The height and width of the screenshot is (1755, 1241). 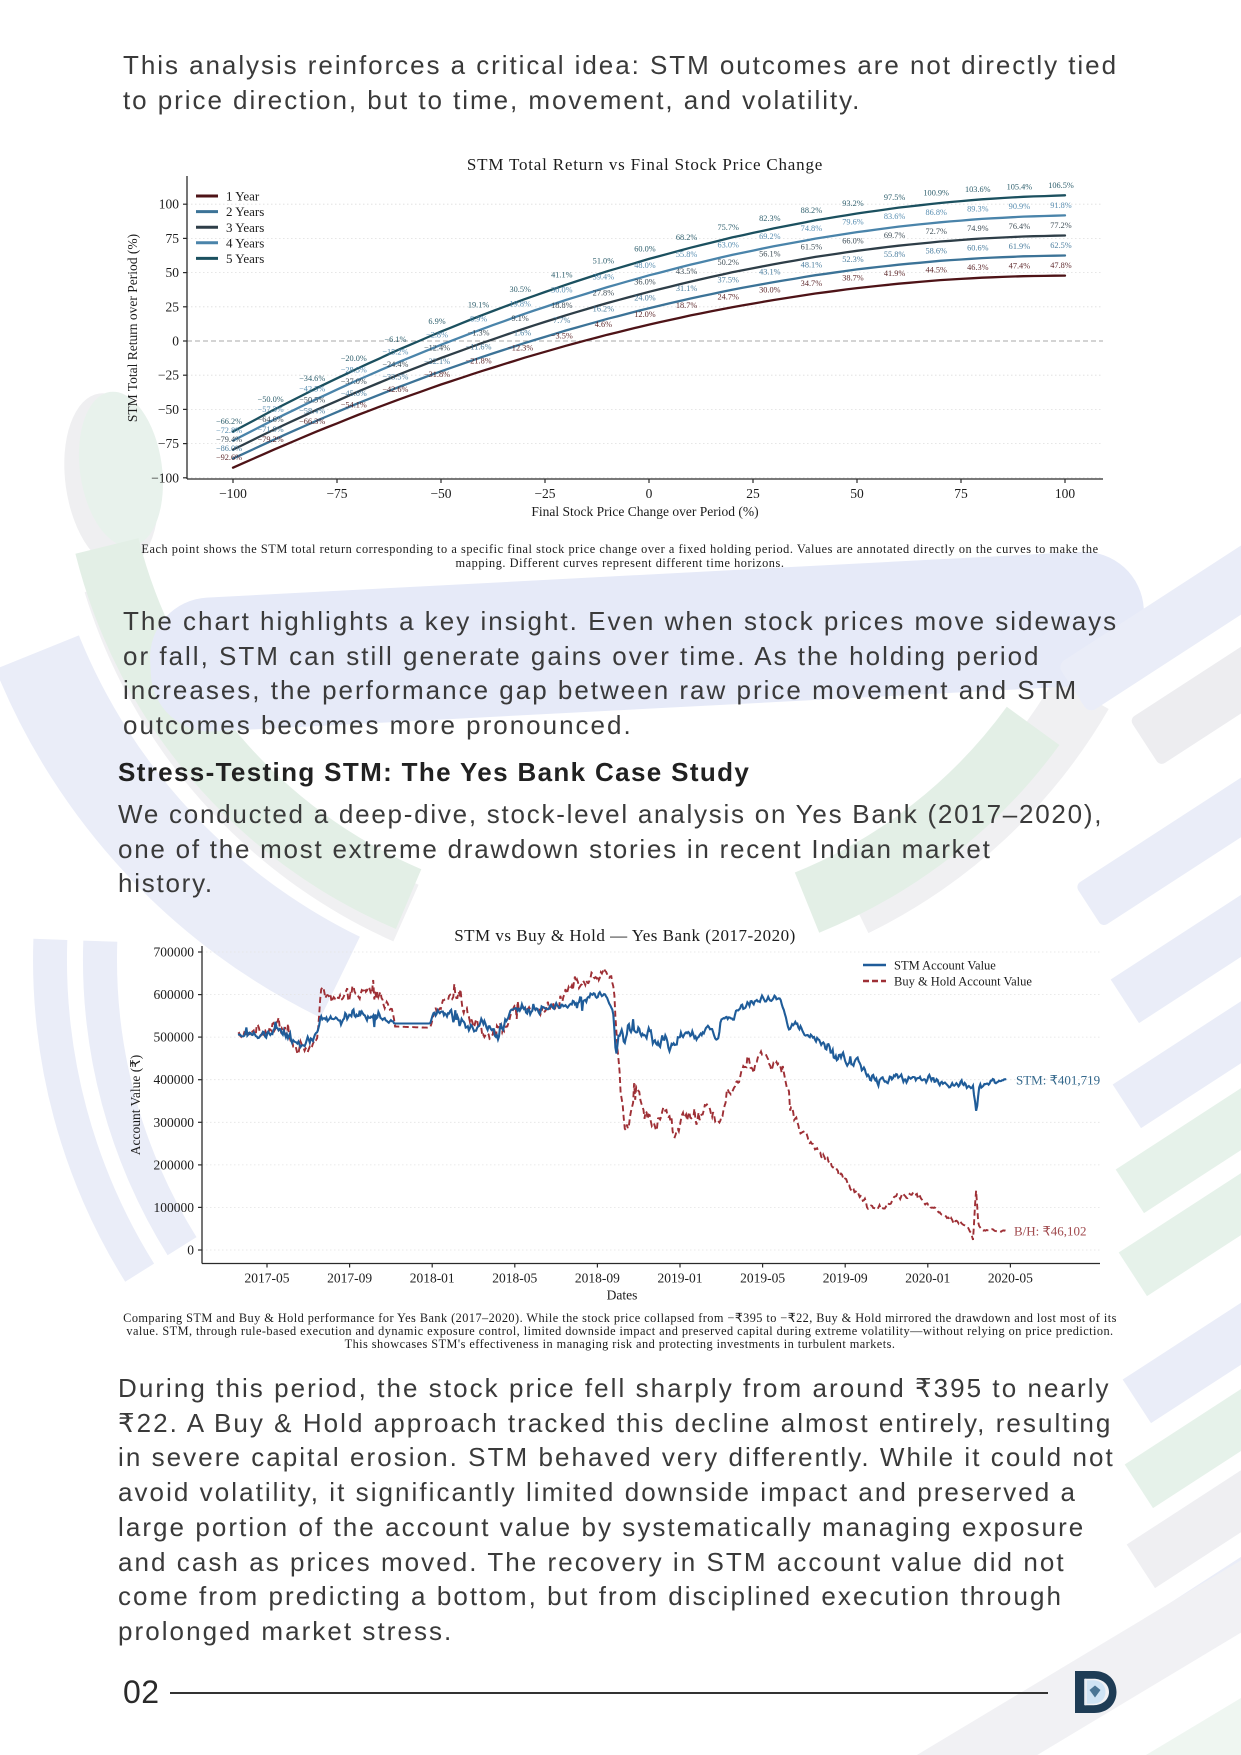 I want to click on svg-text: 24.0%, so click(x=645, y=298).